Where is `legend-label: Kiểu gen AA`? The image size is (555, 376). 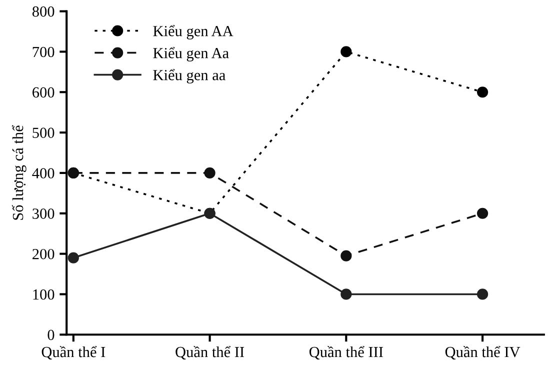 legend-label: Kiểu gen AA is located at coordinates (193, 32).